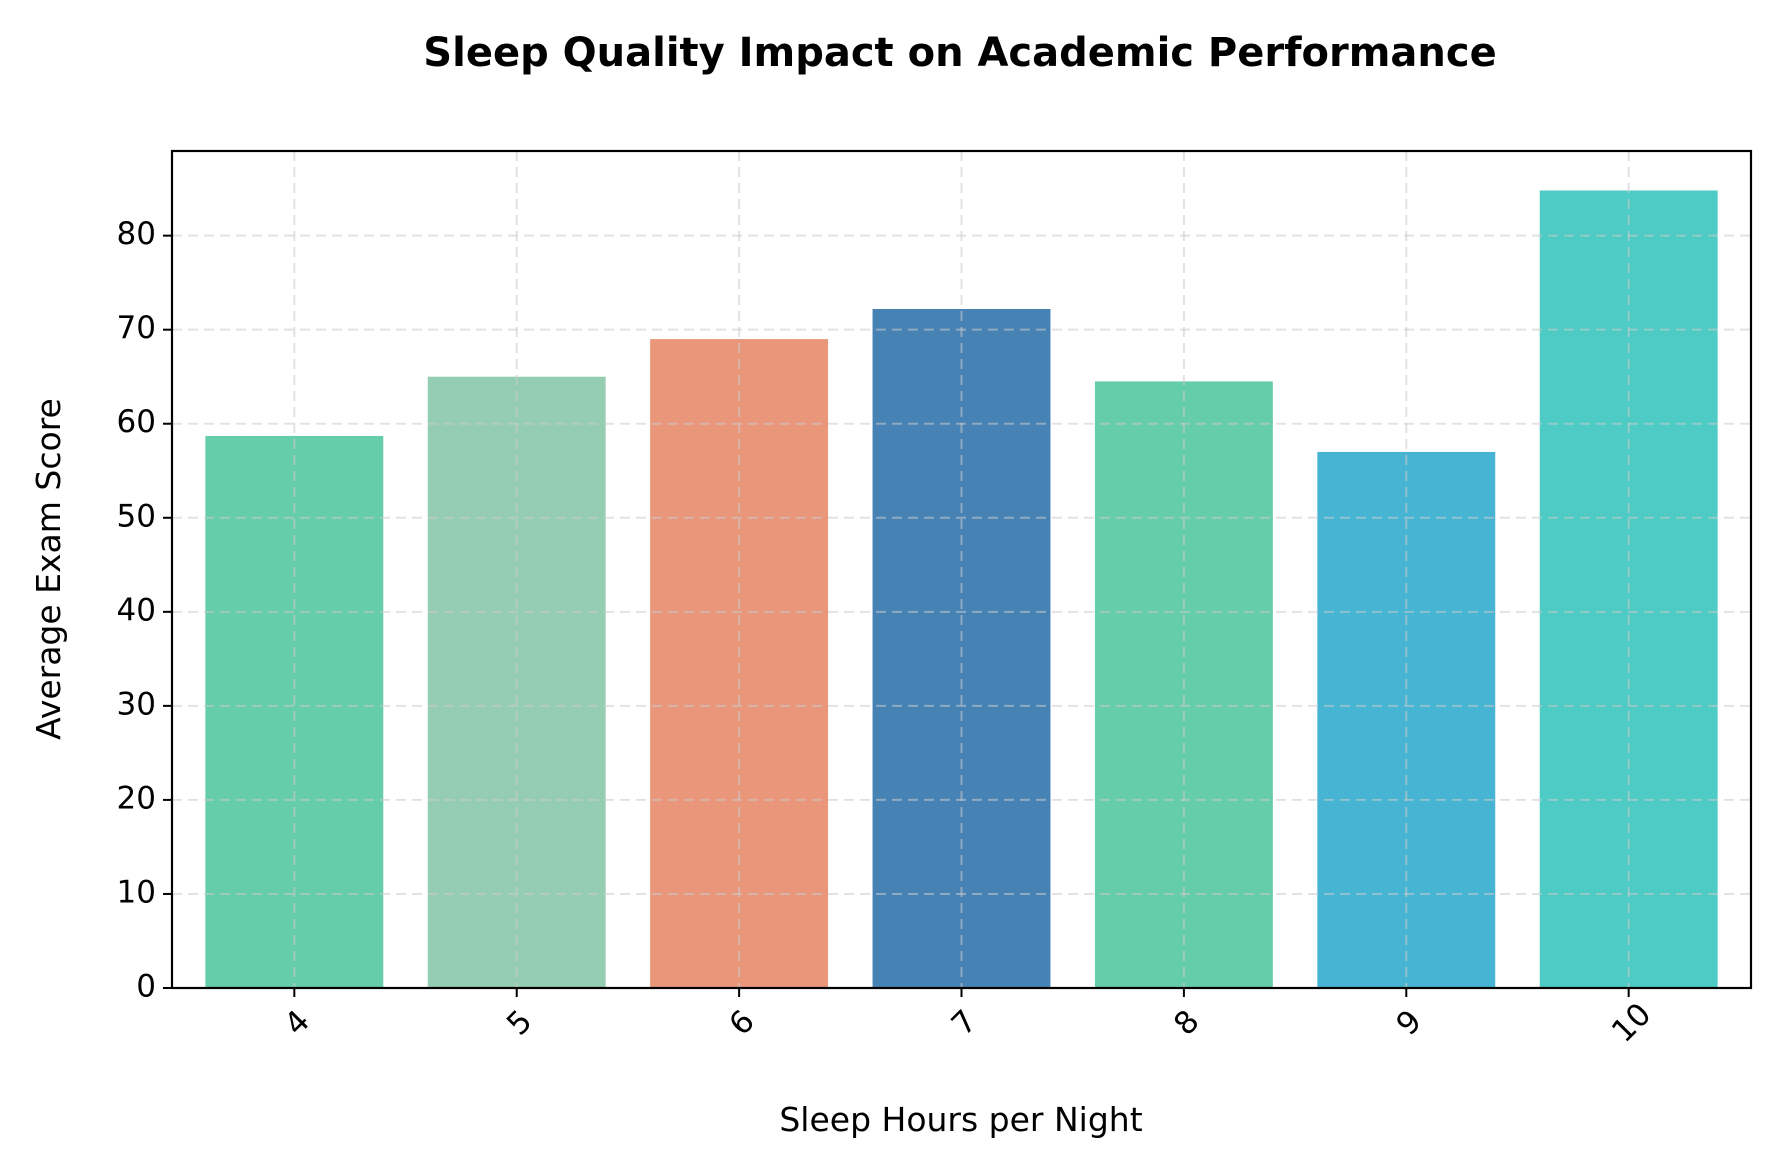 The image size is (1770, 1166). Describe the element at coordinates (136, 798) in the screenshot. I see `y-tick-label: 20` at that location.